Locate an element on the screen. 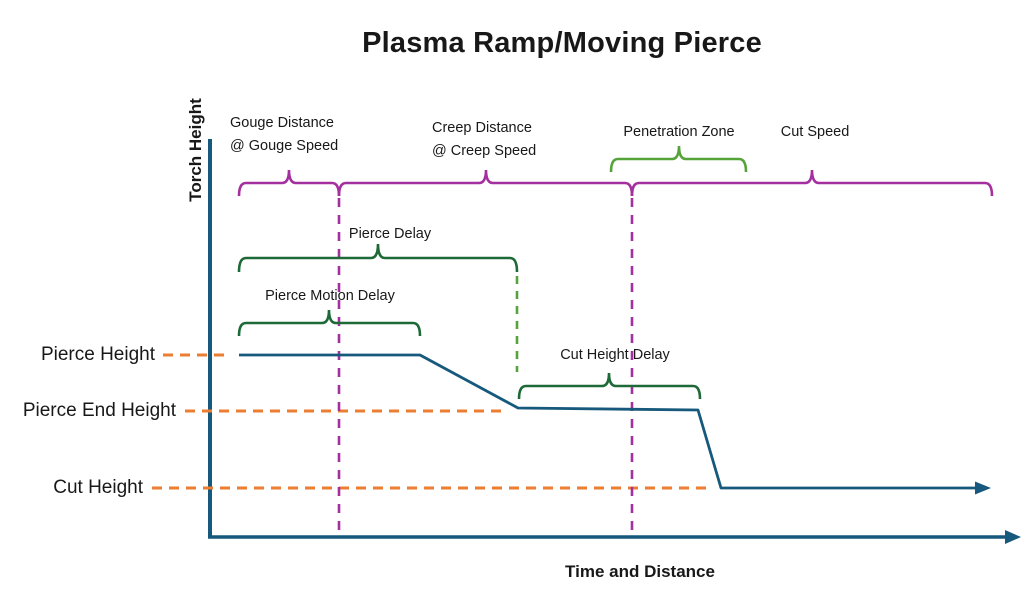 The width and height of the screenshot is (1032, 596). cut-speed-zone-brace is located at coordinates (812, 183).